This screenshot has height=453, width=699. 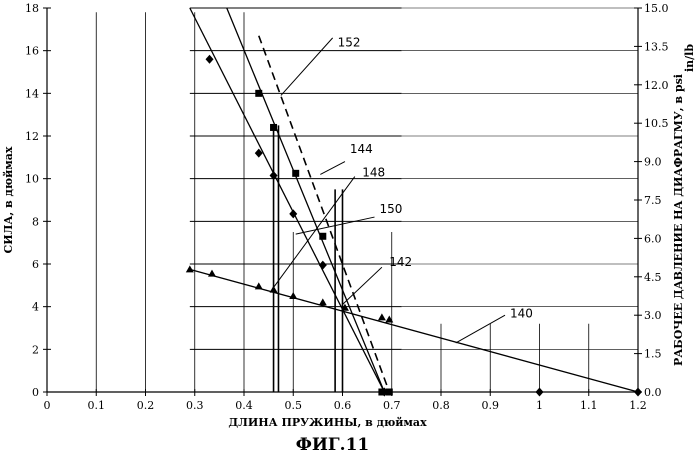 I want to click on x-tick-label: 0.2, so click(x=146, y=405).